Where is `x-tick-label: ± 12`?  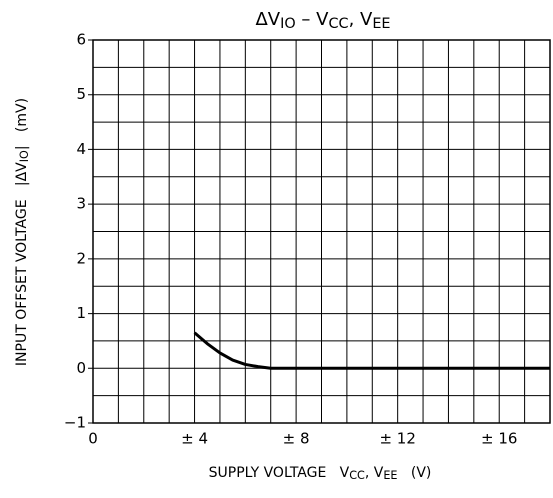
x-tick-label: ± 12 is located at coordinates (397, 439).